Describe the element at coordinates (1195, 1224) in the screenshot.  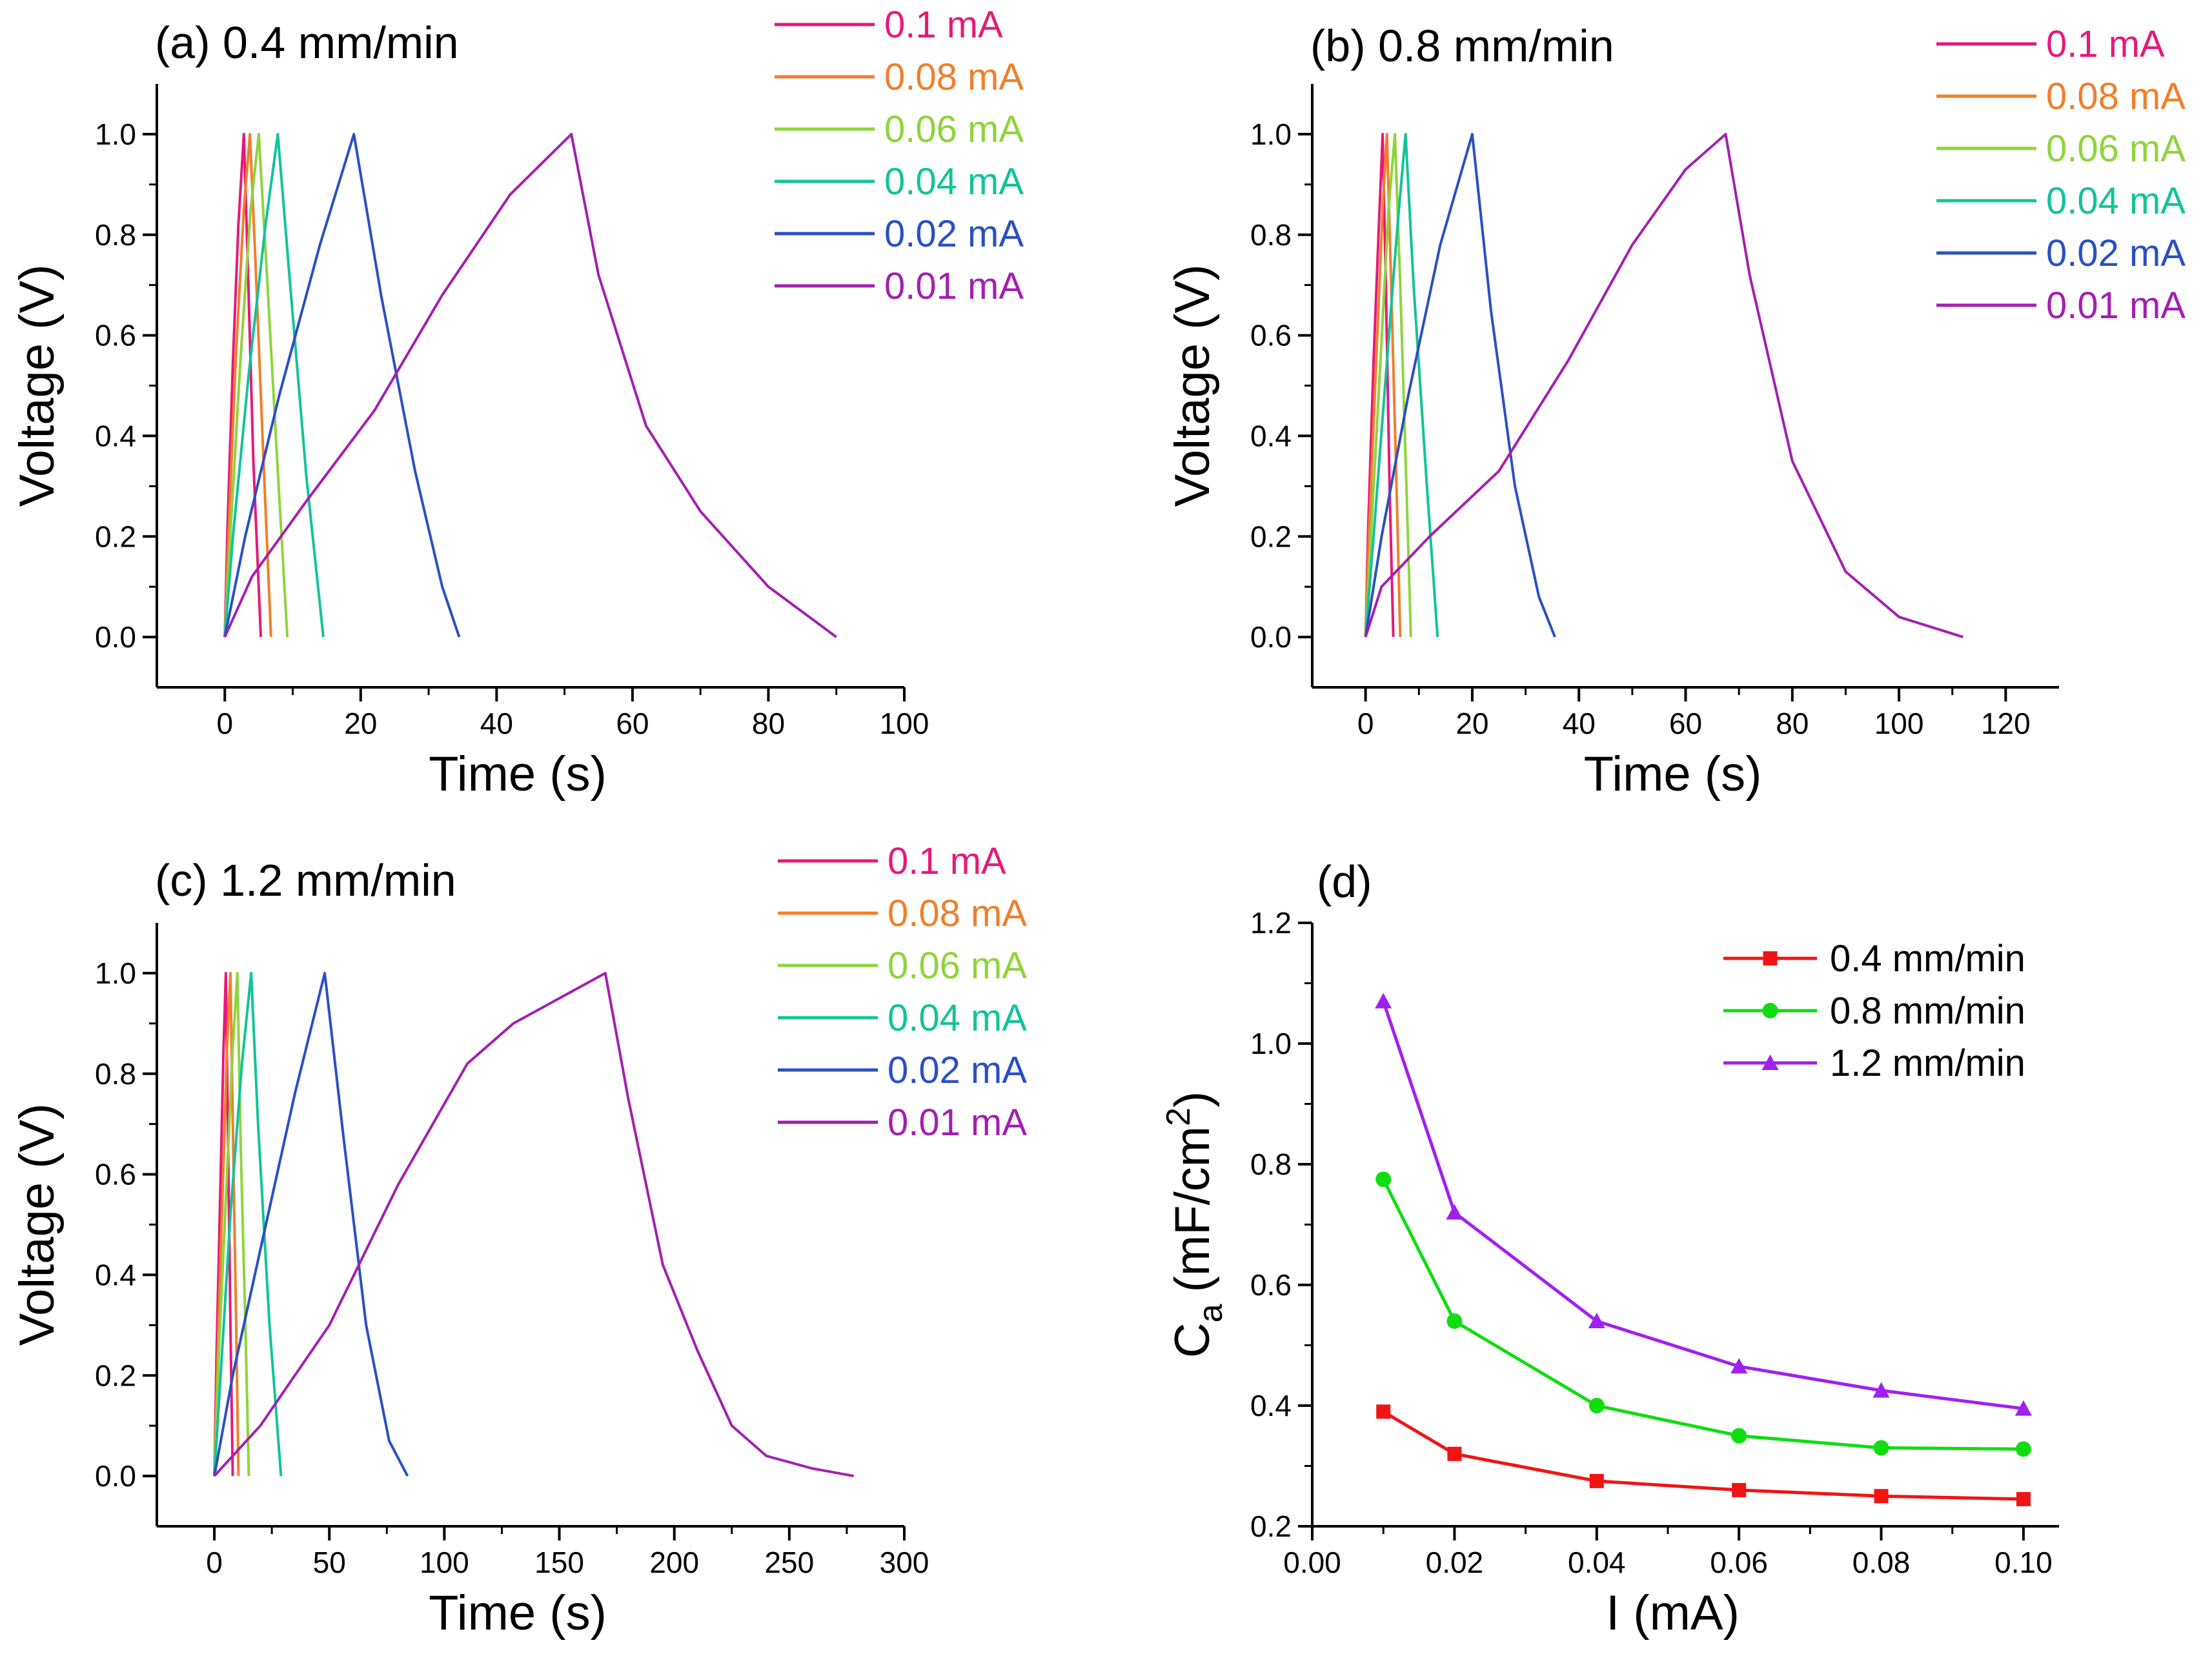
I see `y-axis-label: Ca (mF/cm2)` at that location.